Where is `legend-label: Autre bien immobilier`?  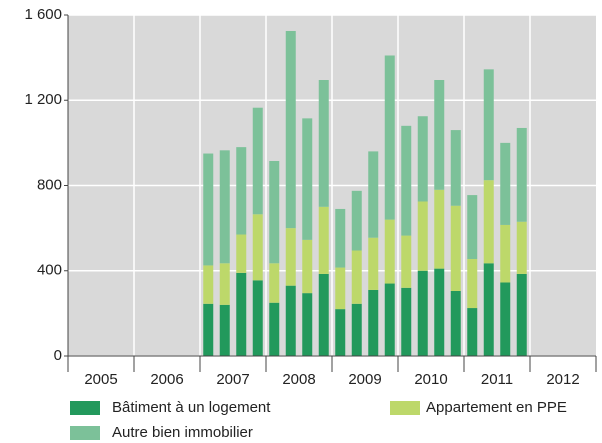
legend-label: Autre bien immobilier is located at coordinates (182, 432).